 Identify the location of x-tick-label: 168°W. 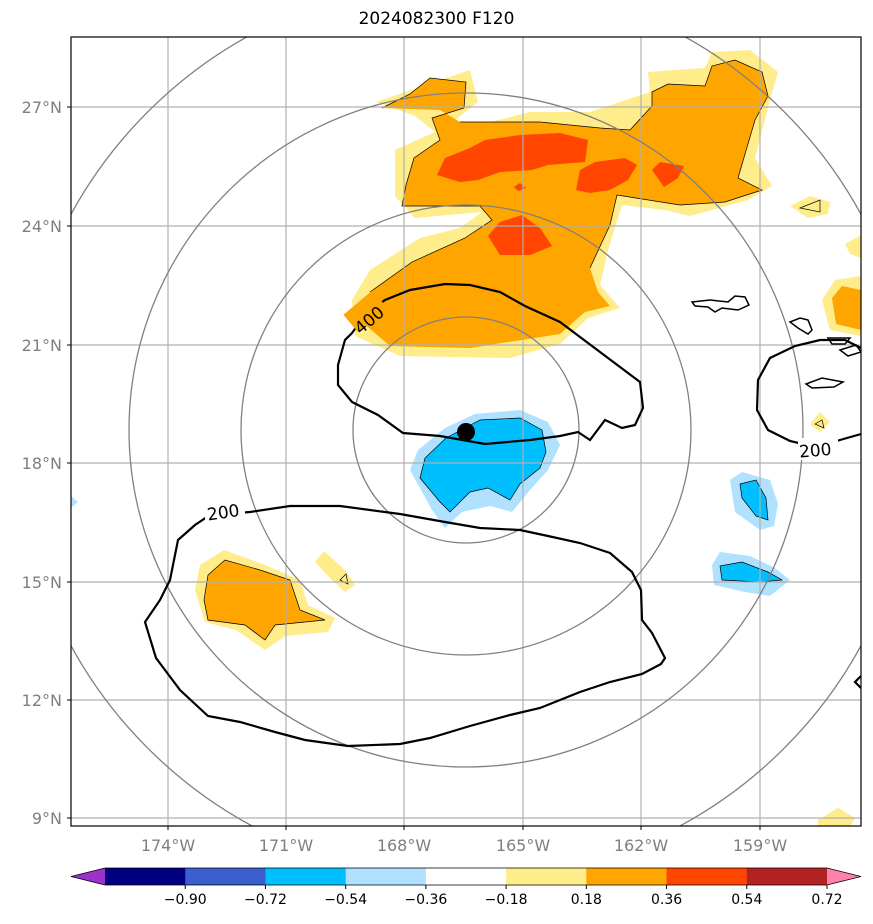
(404, 845).